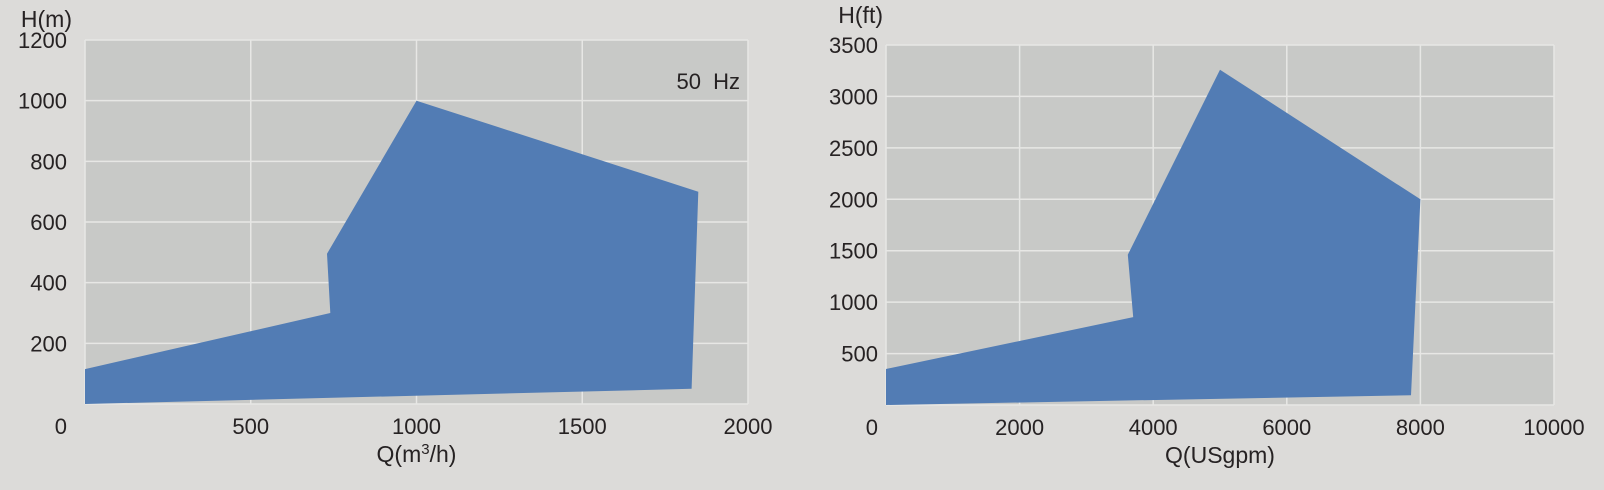  Describe the element at coordinates (250, 426) in the screenshot. I see `x-tick-label: 500` at that location.